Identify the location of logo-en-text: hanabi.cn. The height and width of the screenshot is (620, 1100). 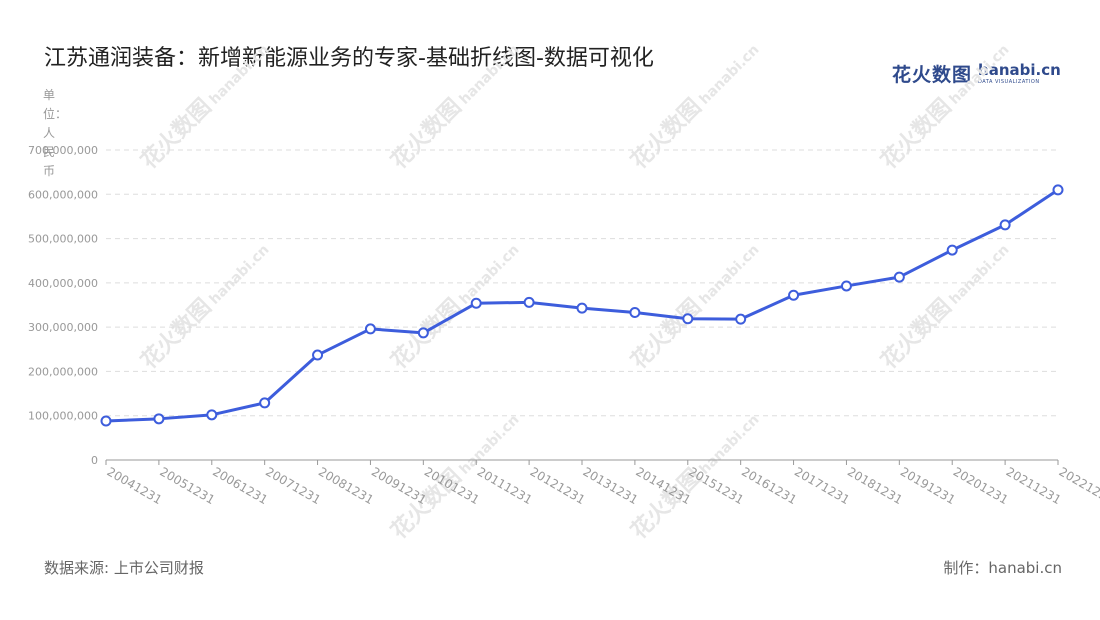
(1019, 69).